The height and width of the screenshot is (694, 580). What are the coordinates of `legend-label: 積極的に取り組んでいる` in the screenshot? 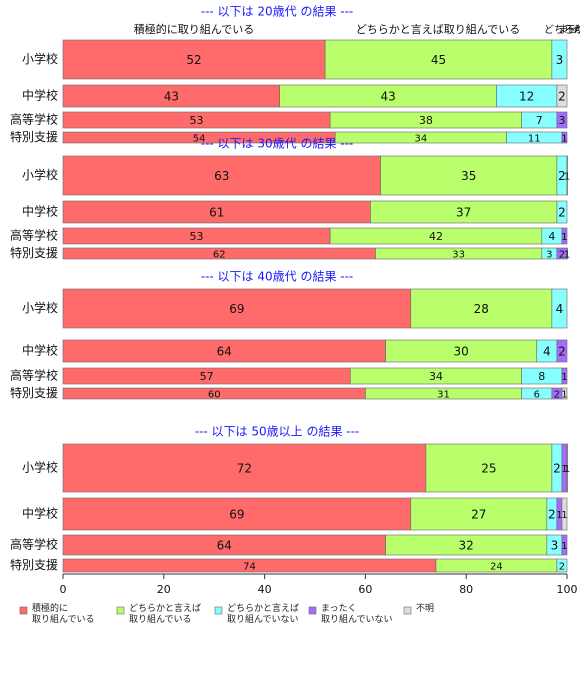 It's located at (63, 613).